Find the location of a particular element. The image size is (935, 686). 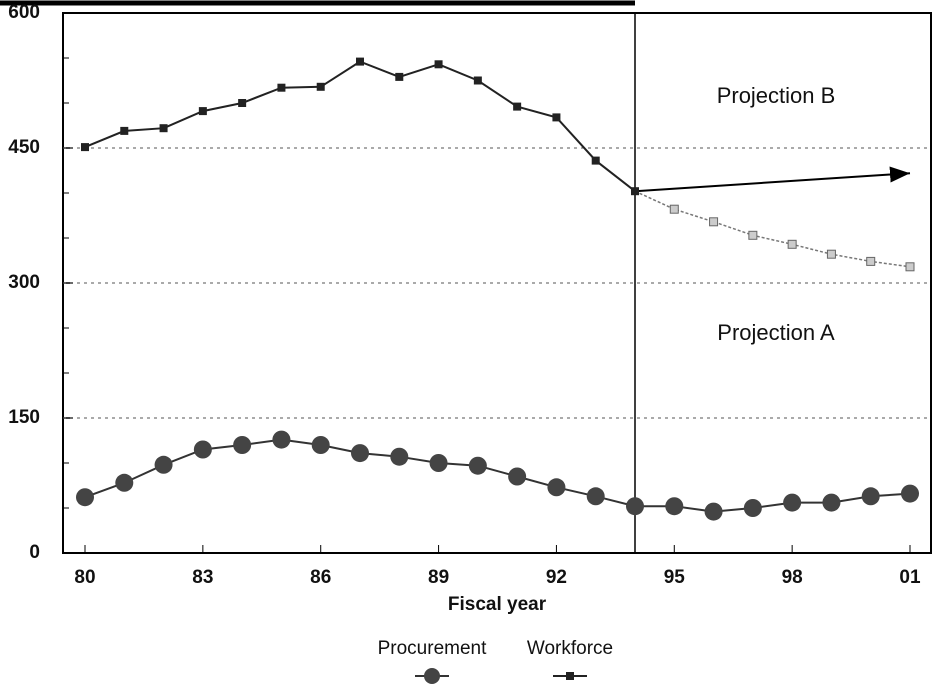

x-tick-label: 98 is located at coordinates (792, 577).